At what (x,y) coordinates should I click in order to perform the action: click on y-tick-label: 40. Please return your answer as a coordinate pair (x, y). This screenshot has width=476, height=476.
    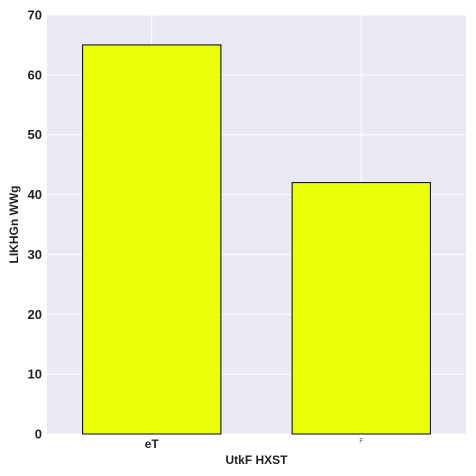
    Looking at the image, I should click on (35, 194).